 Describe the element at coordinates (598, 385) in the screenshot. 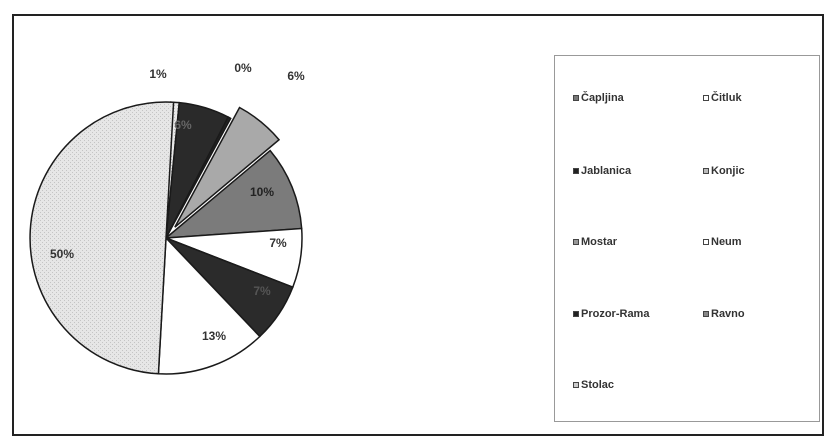

I see `legend-label: Stolac` at that location.